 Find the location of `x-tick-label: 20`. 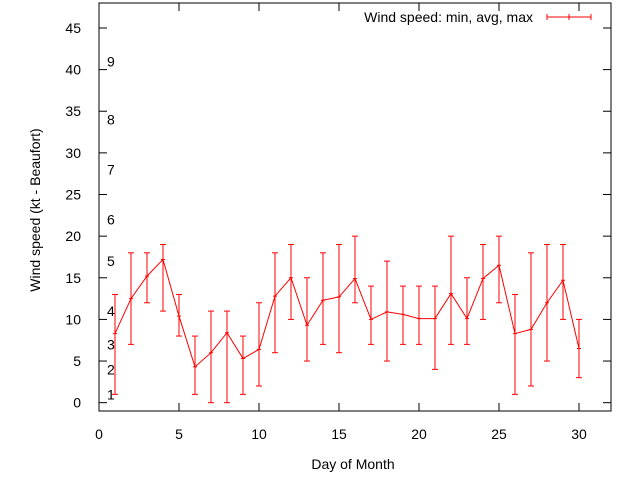

x-tick-label: 20 is located at coordinates (419, 434).